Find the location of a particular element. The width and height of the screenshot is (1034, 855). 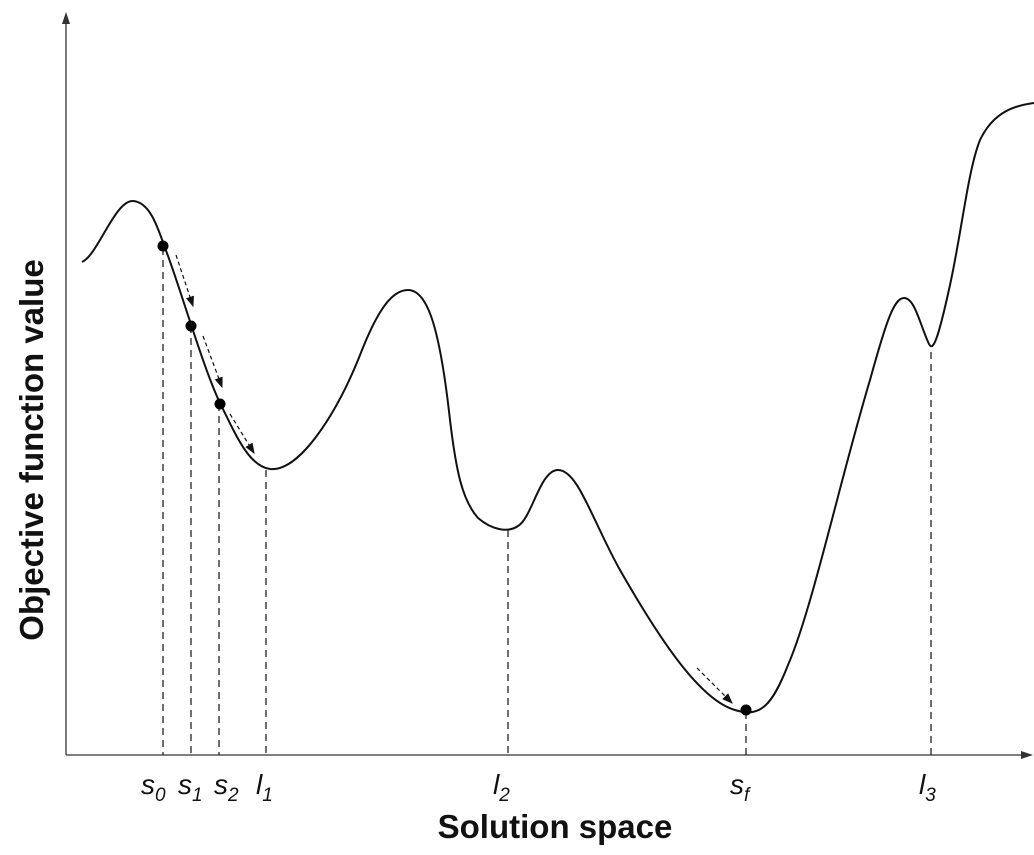

label-s2: s2 is located at coordinates (226, 787).